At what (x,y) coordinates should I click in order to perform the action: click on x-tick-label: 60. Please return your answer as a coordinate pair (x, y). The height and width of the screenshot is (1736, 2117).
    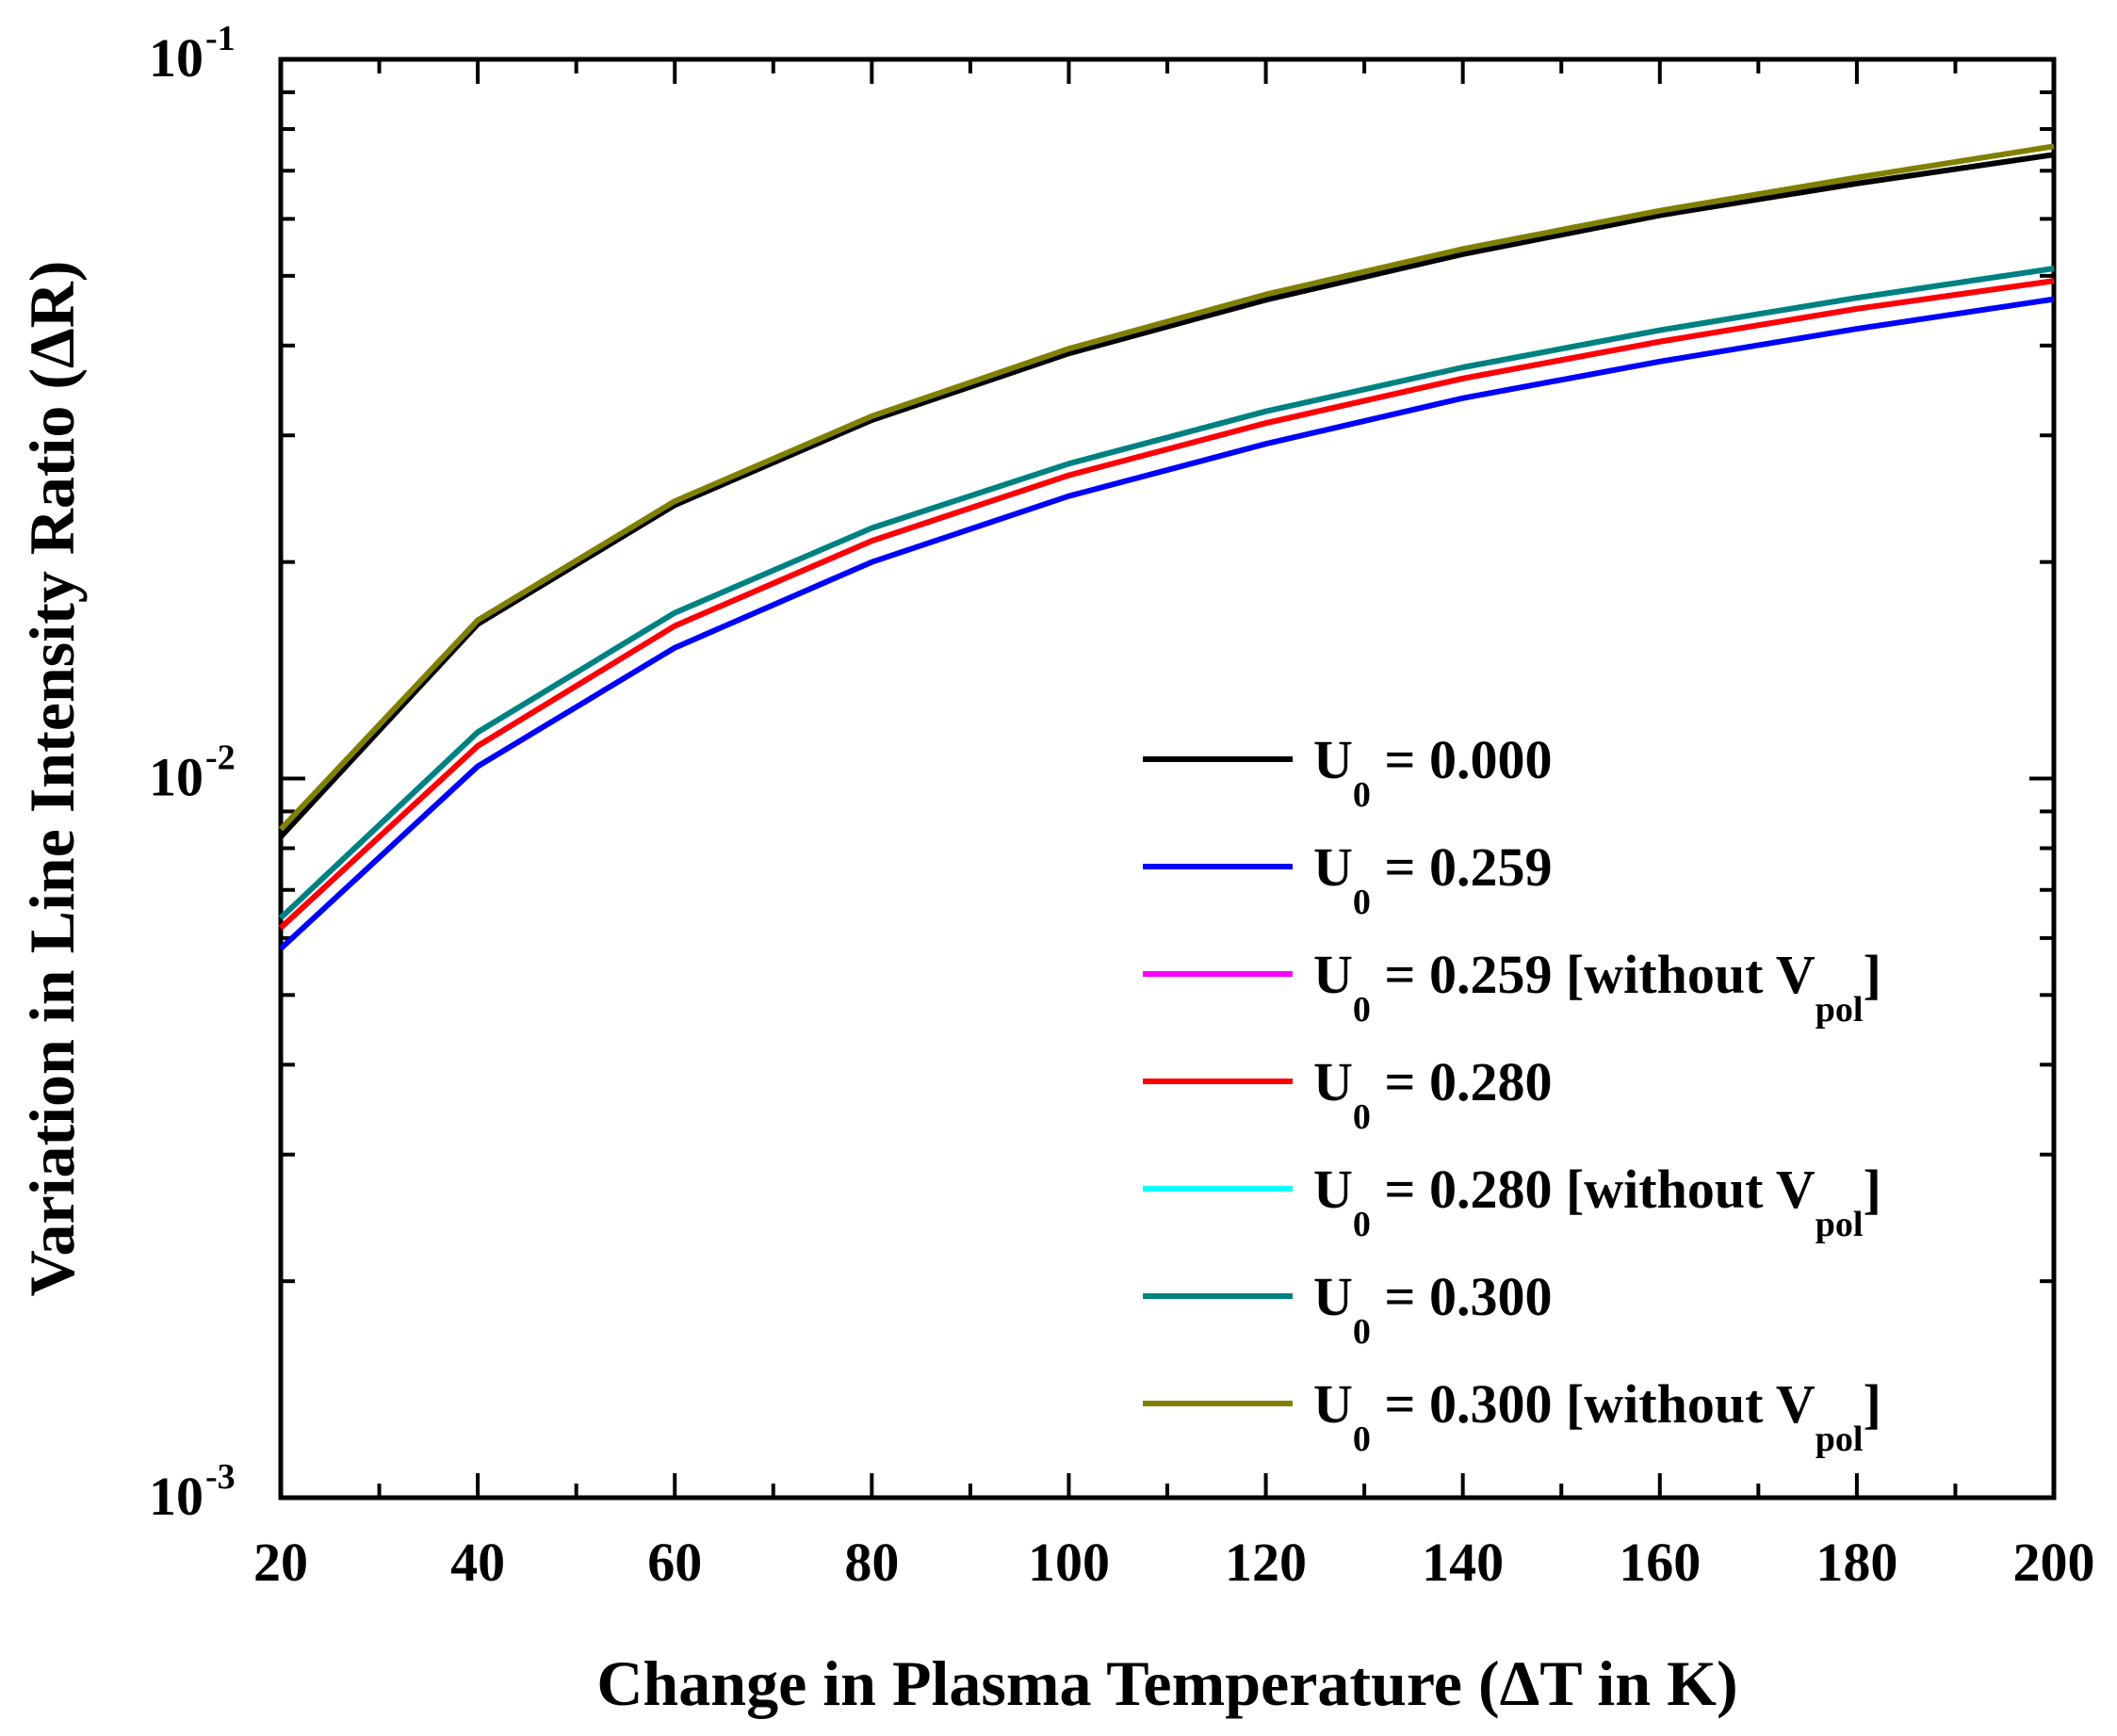
    Looking at the image, I should click on (675, 1562).